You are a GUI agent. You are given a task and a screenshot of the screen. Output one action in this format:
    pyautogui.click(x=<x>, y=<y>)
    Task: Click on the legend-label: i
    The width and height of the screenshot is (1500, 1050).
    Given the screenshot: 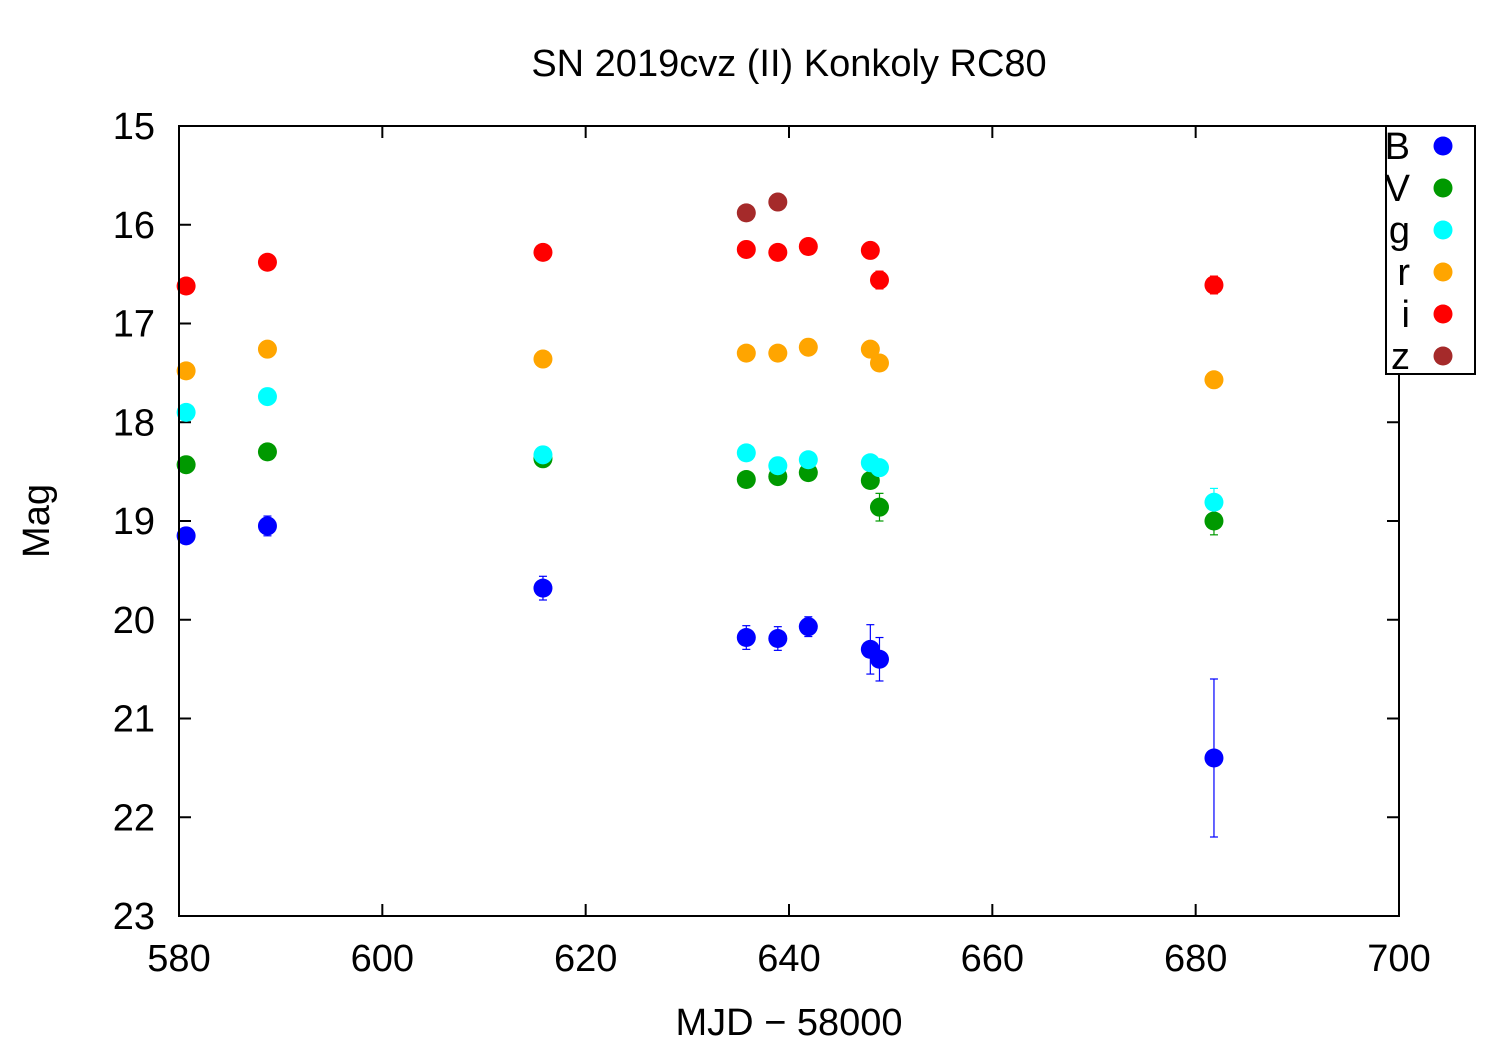 What is the action you would take?
    pyautogui.click(x=1406, y=315)
    